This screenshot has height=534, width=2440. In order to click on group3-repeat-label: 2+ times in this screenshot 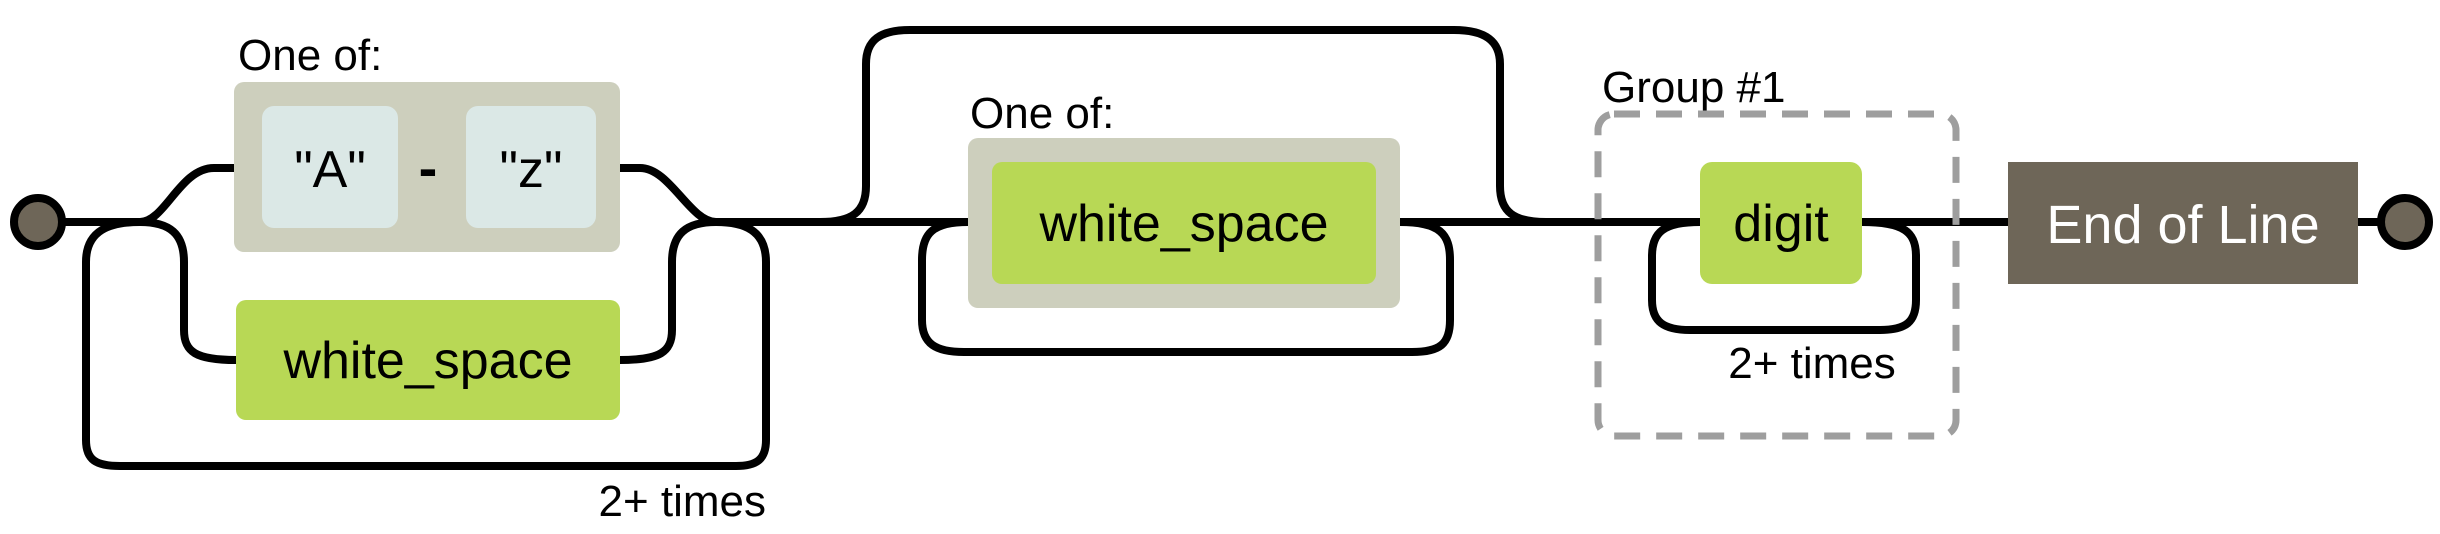, I will do `click(1812, 363)`.